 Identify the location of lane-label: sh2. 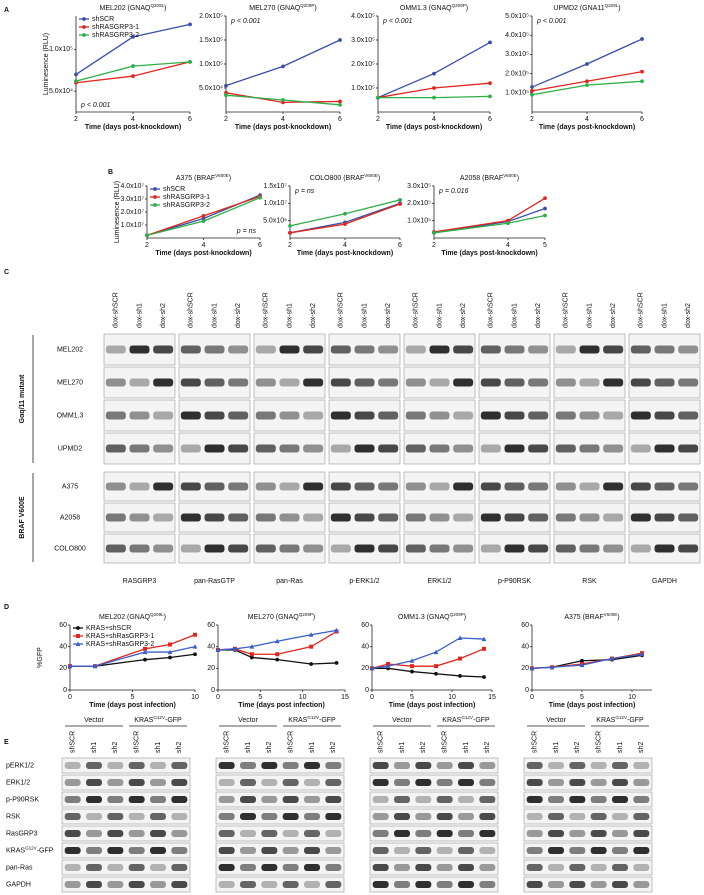
(641, 747).